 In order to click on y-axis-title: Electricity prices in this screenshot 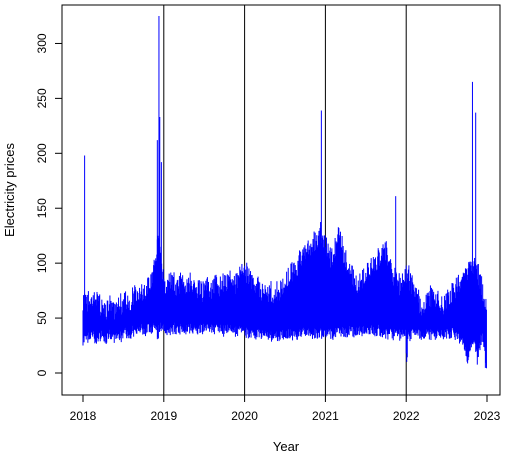, I will do `click(9, 190)`.